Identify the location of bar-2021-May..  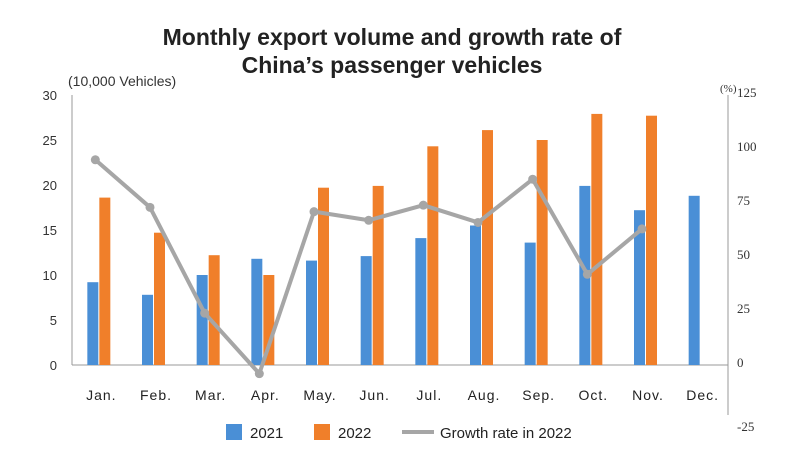
(311, 312).